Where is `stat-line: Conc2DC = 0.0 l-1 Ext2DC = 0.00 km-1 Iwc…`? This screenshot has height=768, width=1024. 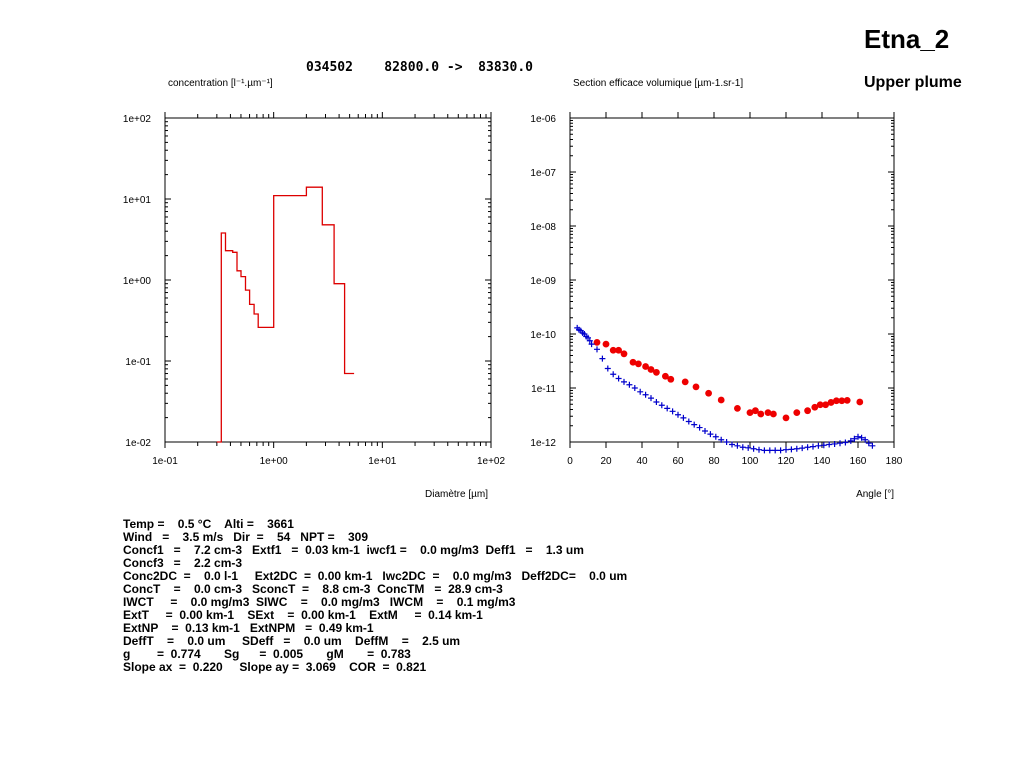
stat-line: Conc2DC = 0.0 l-1 Ext2DC = 0.00 km-1 Iwc… is located at coordinates (375, 576).